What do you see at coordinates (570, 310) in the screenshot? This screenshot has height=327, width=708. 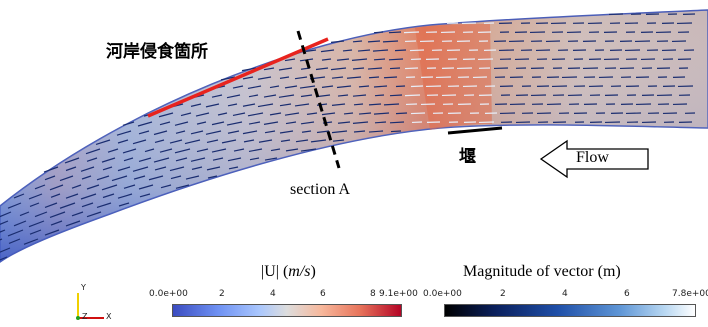 I see `vector-colorbar` at bounding box center [570, 310].